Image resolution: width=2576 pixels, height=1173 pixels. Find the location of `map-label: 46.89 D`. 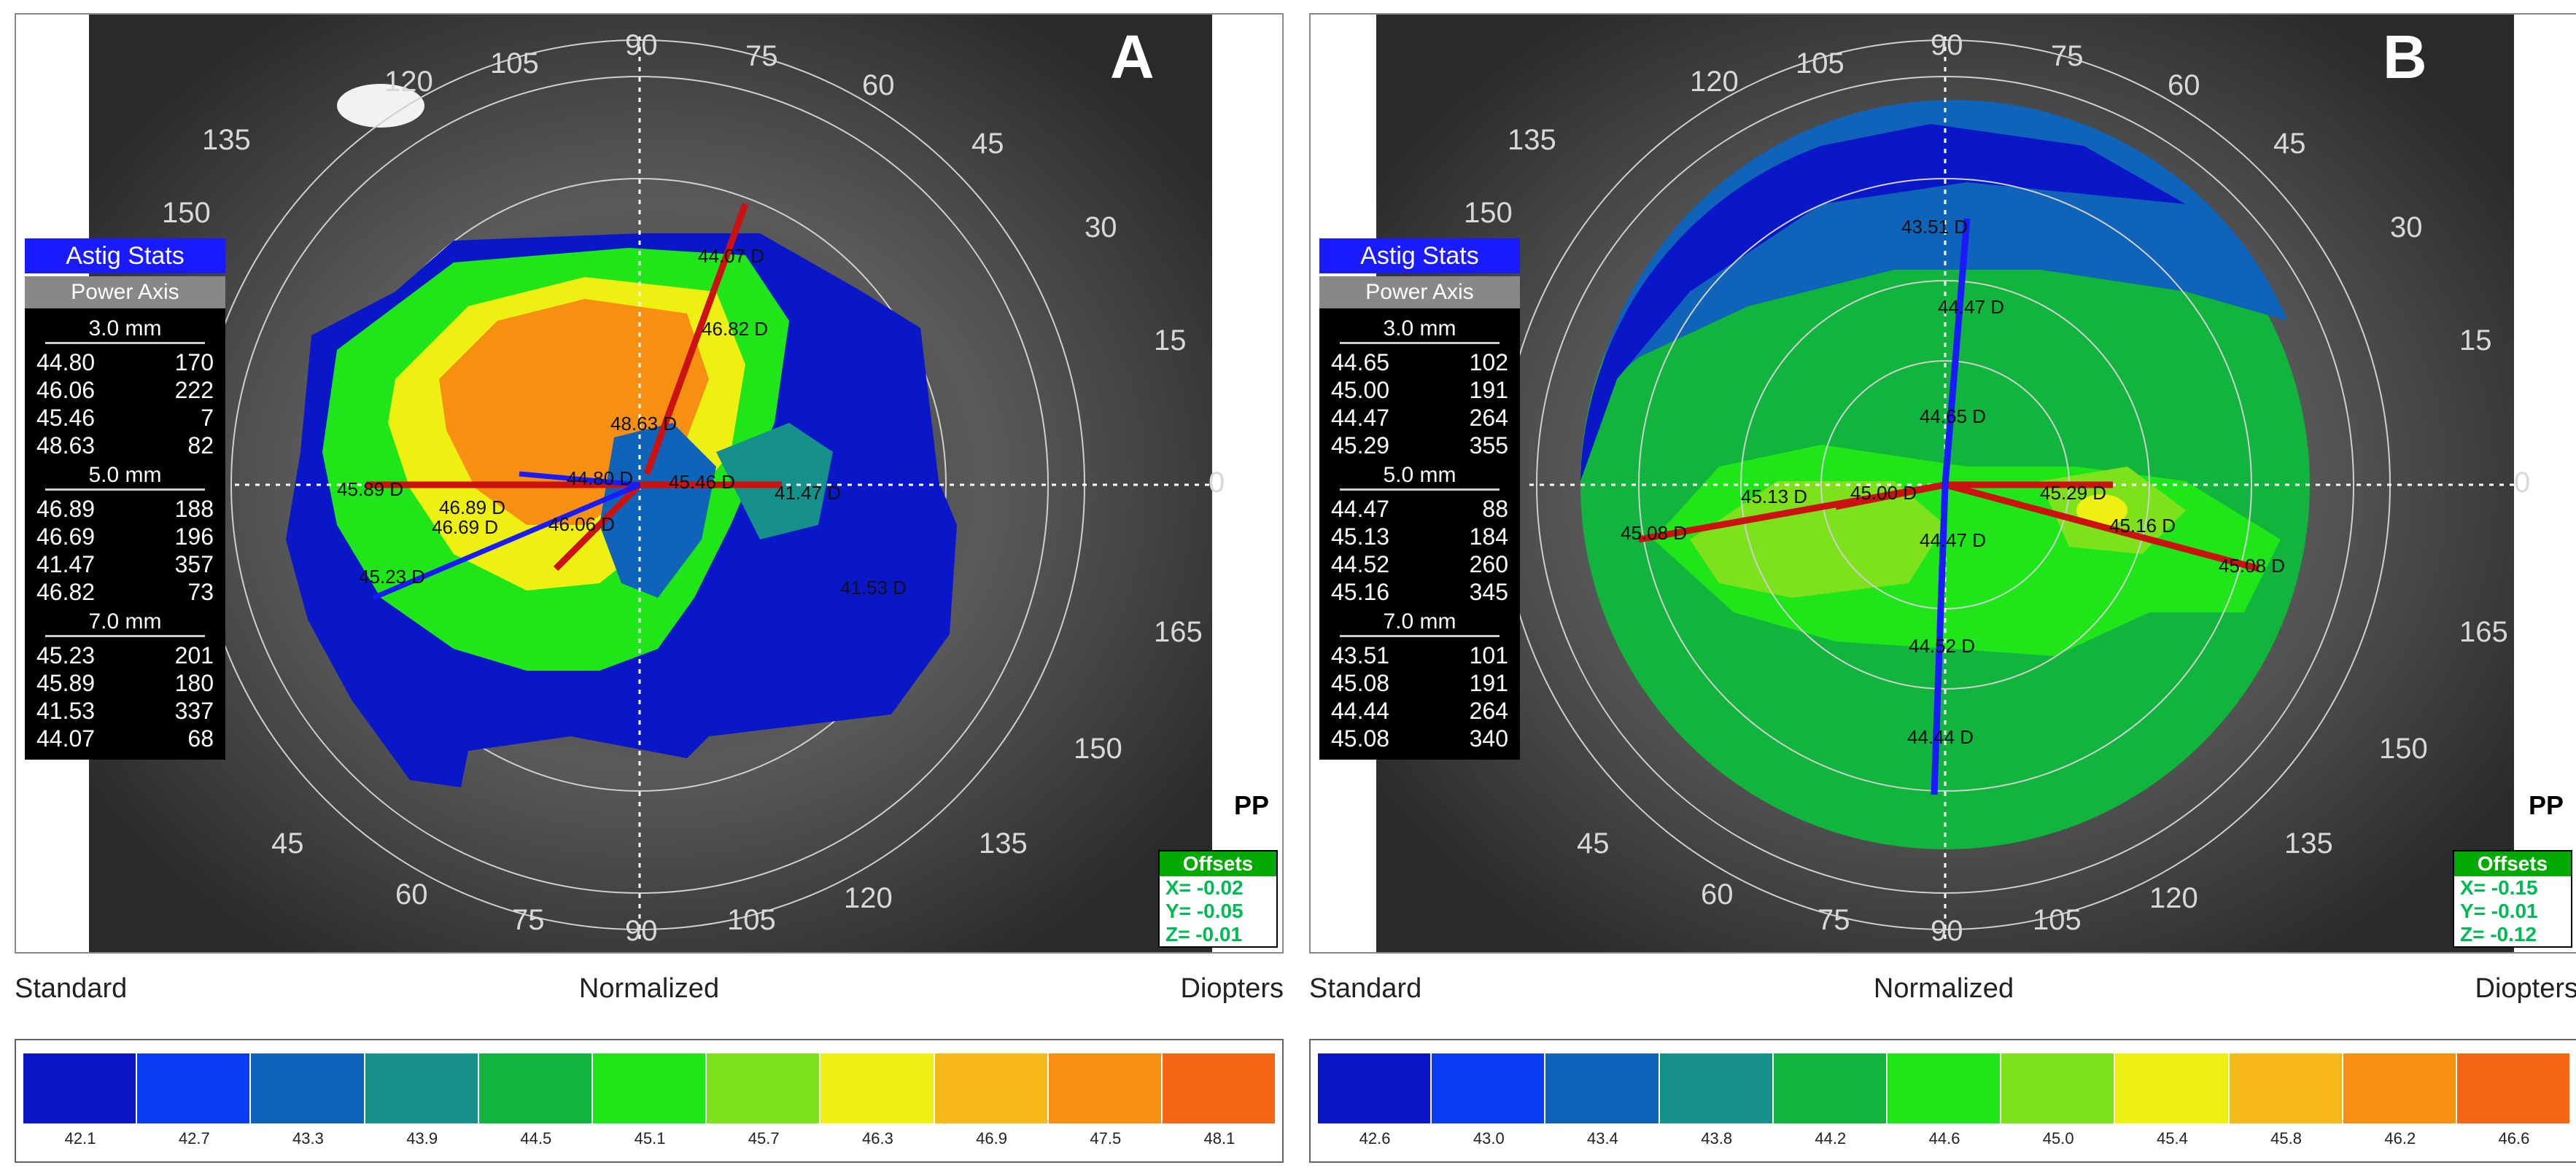

map-label: 46.89 D is located at coordinates (472, 507).